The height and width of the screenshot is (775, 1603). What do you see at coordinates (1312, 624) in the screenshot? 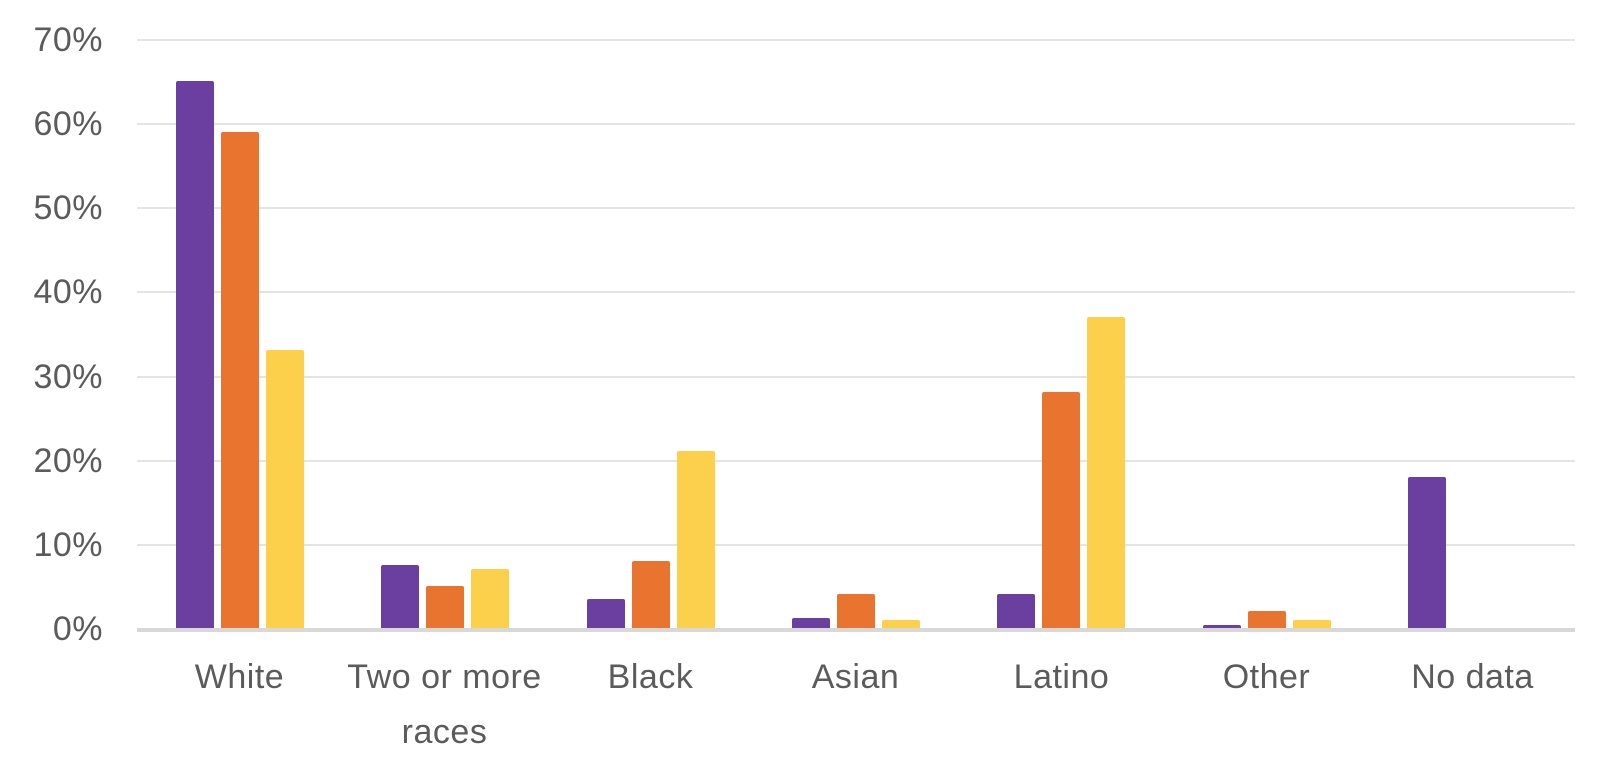
I see `bar-yellow-series-other` at bounding box center [1312, 624].